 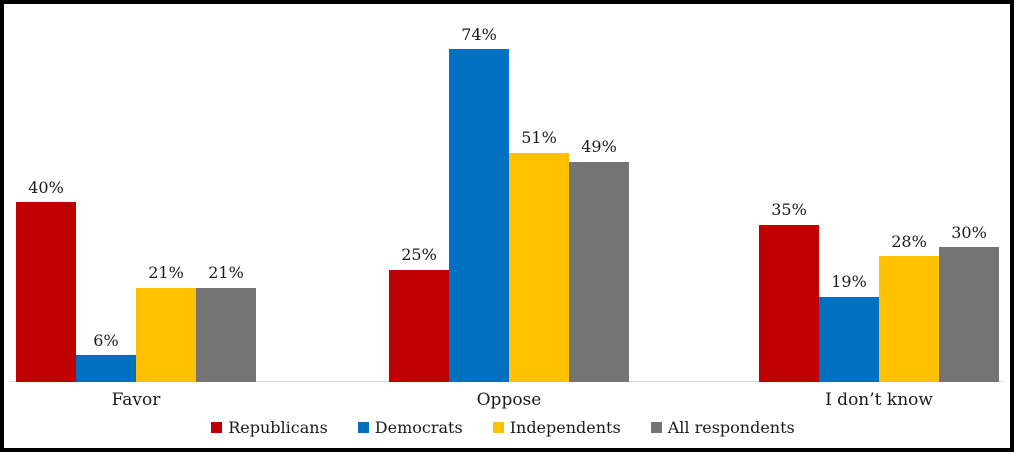 I want to click on bar-value-label: 19%, so click(x=849, y=282).